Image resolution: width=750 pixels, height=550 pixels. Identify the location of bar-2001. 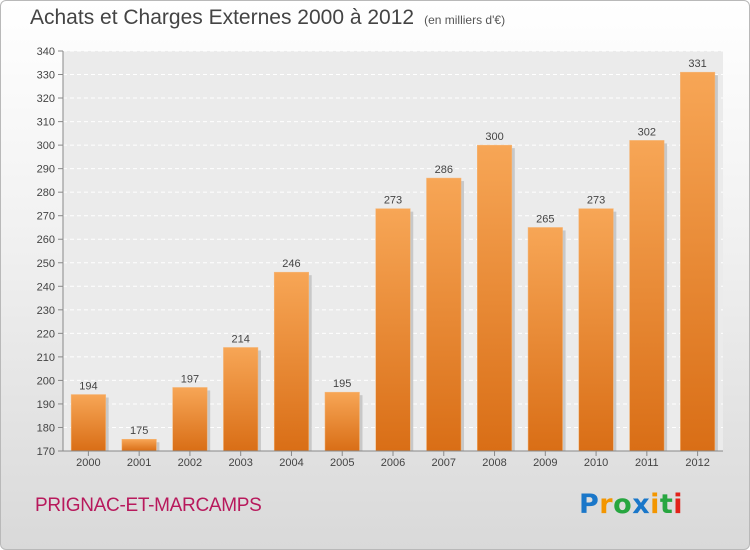
(139, 445).